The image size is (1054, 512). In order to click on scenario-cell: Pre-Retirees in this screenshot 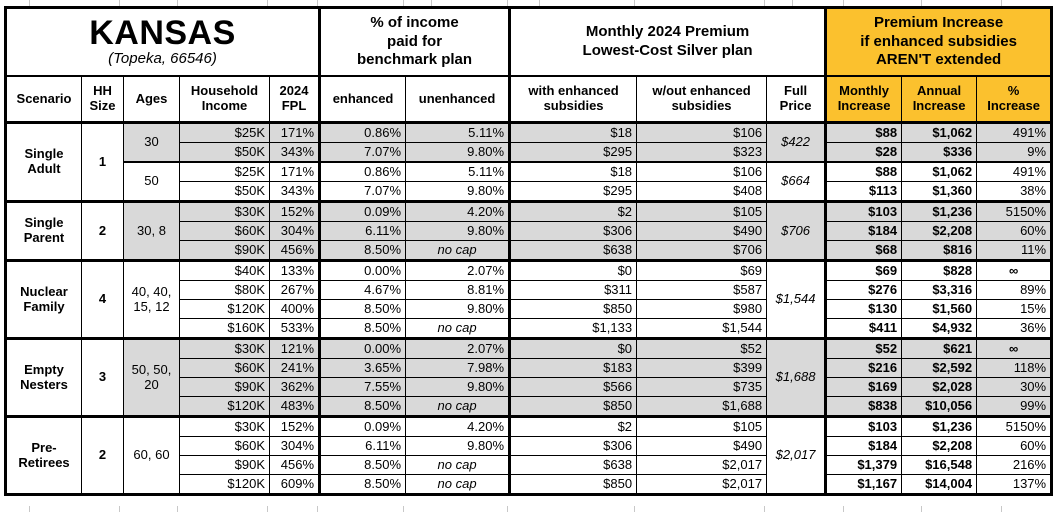, I will do `click(43, 455)`.